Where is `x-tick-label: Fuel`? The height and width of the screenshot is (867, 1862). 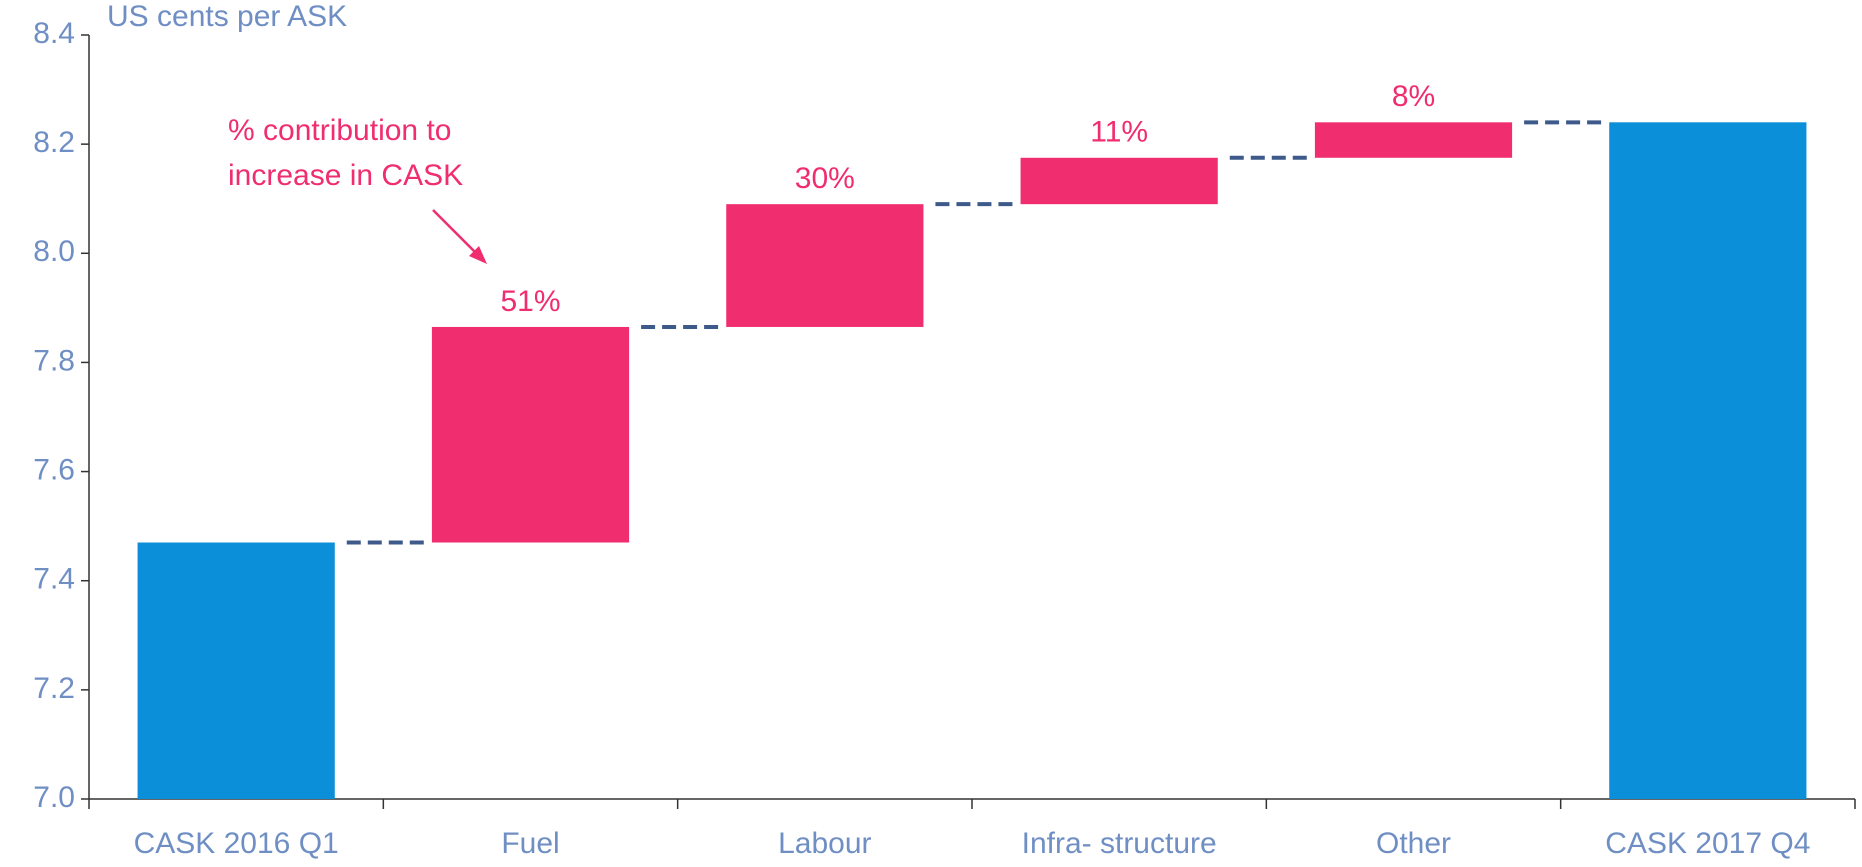
x-tick-label: Fuel is located at coordinates (530, 843).